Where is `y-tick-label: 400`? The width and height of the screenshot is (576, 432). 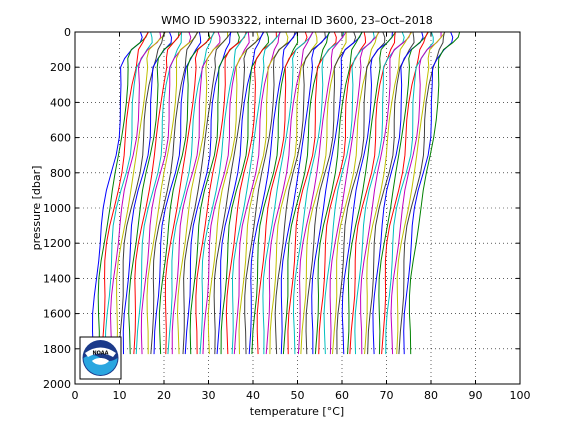 y-tick-label: 400 is located at coordinates (60, 102).